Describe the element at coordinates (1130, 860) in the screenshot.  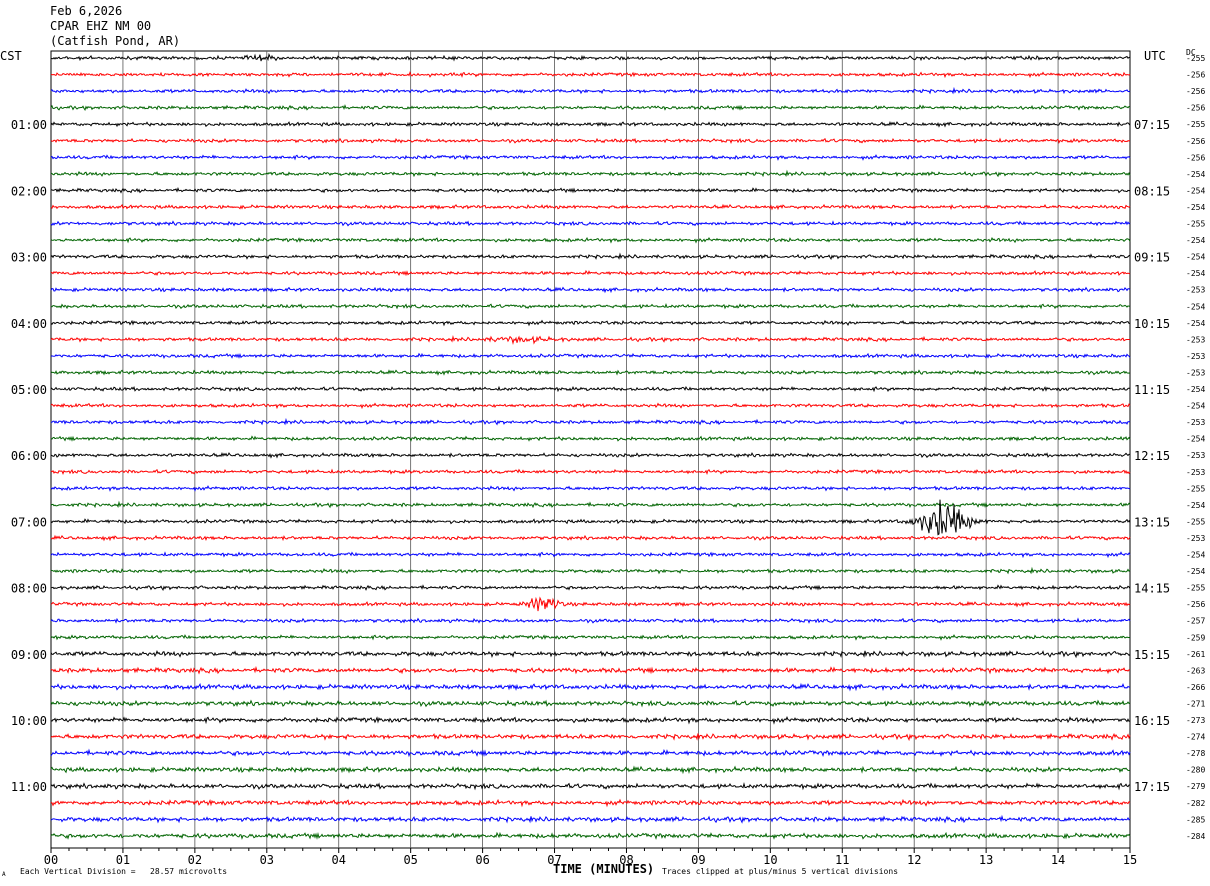
I see `x-tick-label: 15` at that location.